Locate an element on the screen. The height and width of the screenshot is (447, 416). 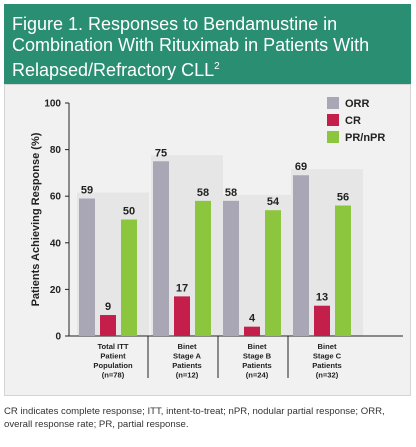
x-tick-label: (n=78) is located at coordinates (113, 375).